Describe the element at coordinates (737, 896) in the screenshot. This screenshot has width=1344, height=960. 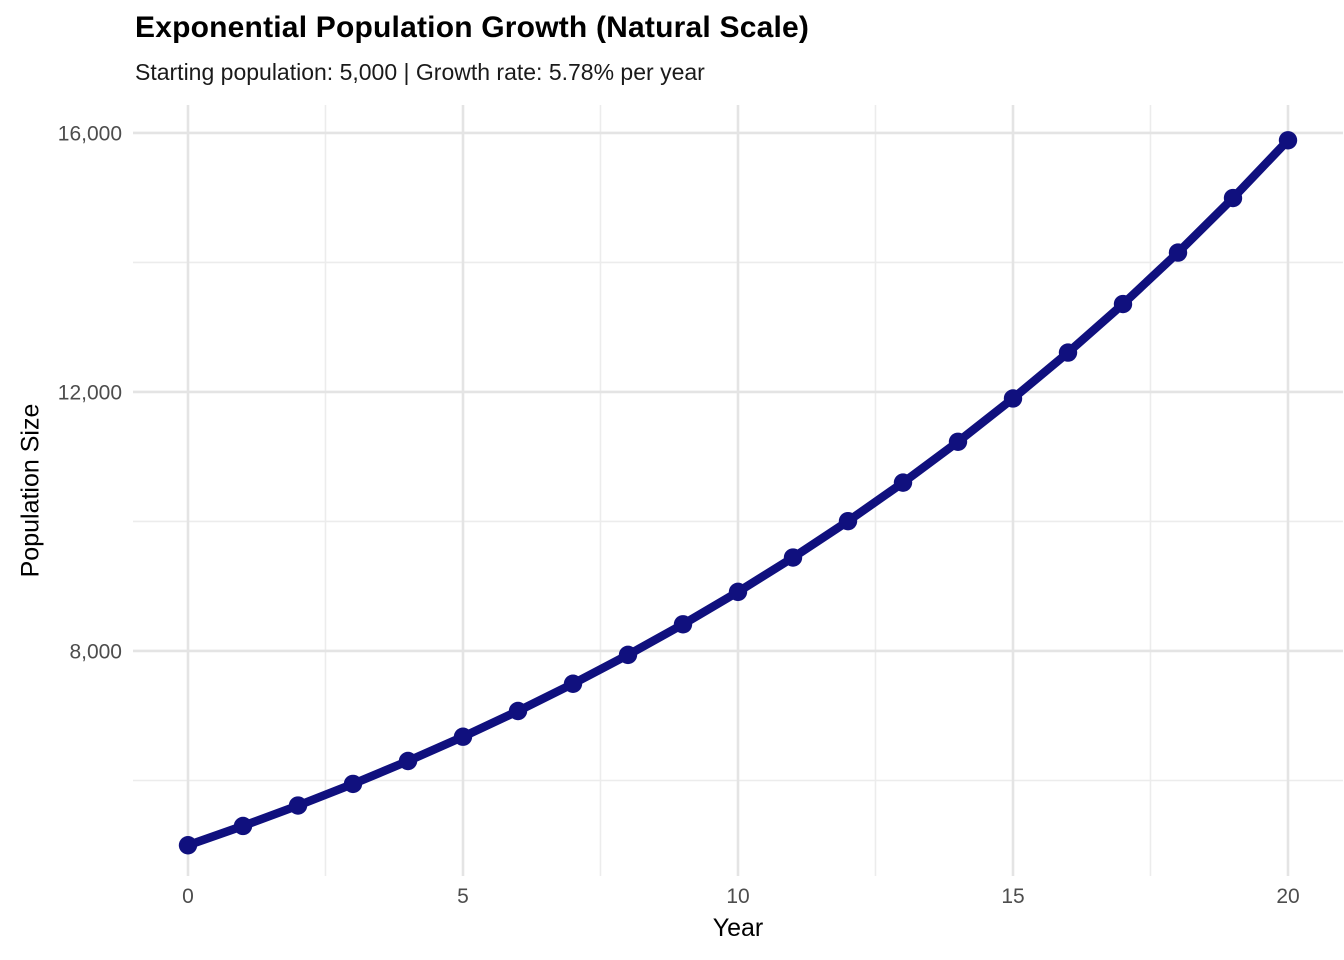
I see `x-tick-label: 10` at that location.